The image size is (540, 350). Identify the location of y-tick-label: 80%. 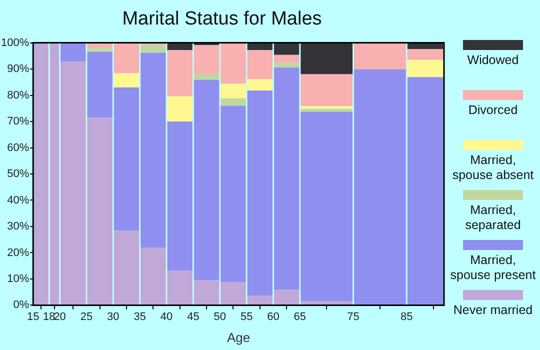
(18, 95).